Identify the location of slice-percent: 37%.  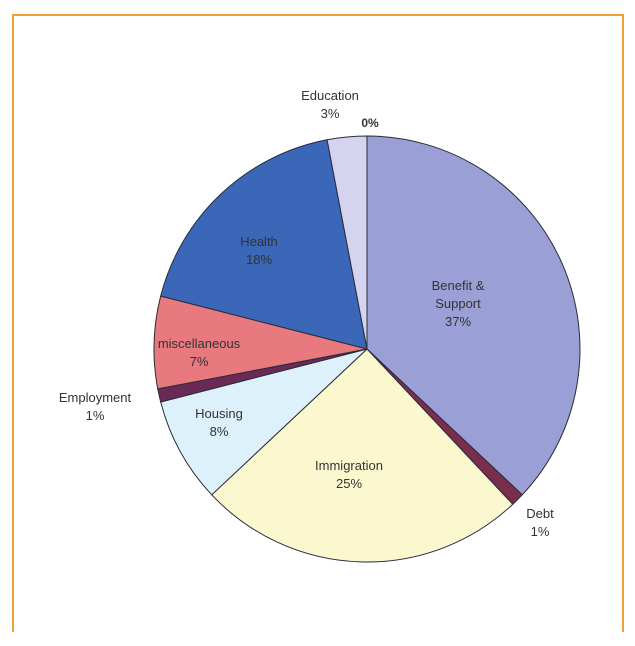
(458, 321).